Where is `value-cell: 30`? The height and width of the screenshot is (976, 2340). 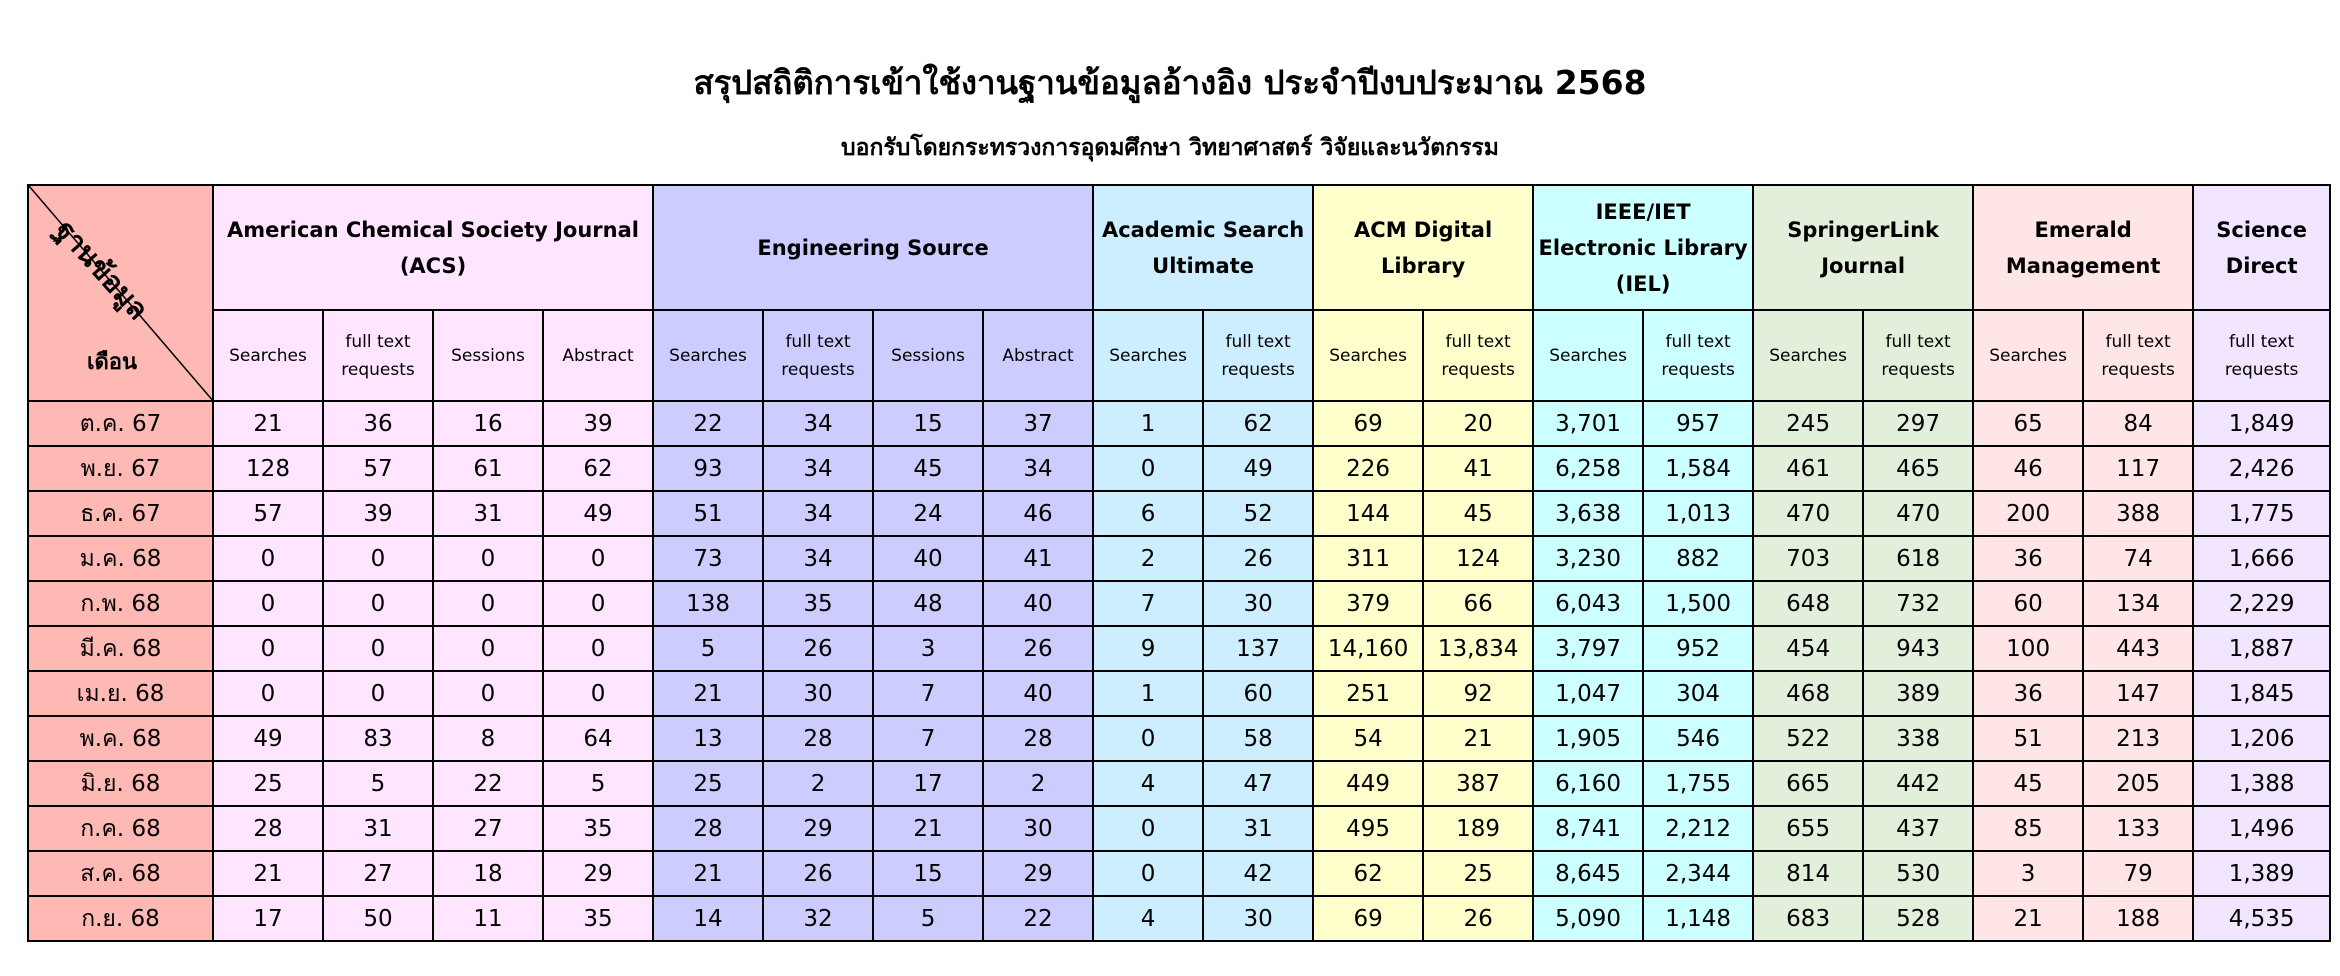
value-cell: 30 is located at coordinates (1038, 828).